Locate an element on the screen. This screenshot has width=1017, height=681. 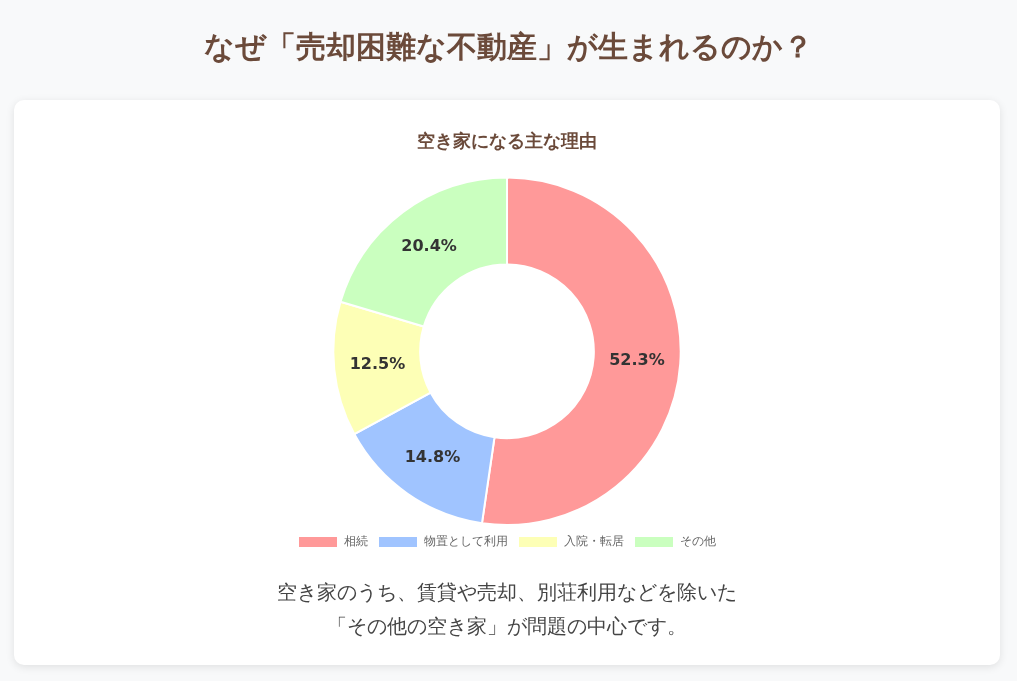
legend-label: 入院・転居 is located at coordinates (594, 541).